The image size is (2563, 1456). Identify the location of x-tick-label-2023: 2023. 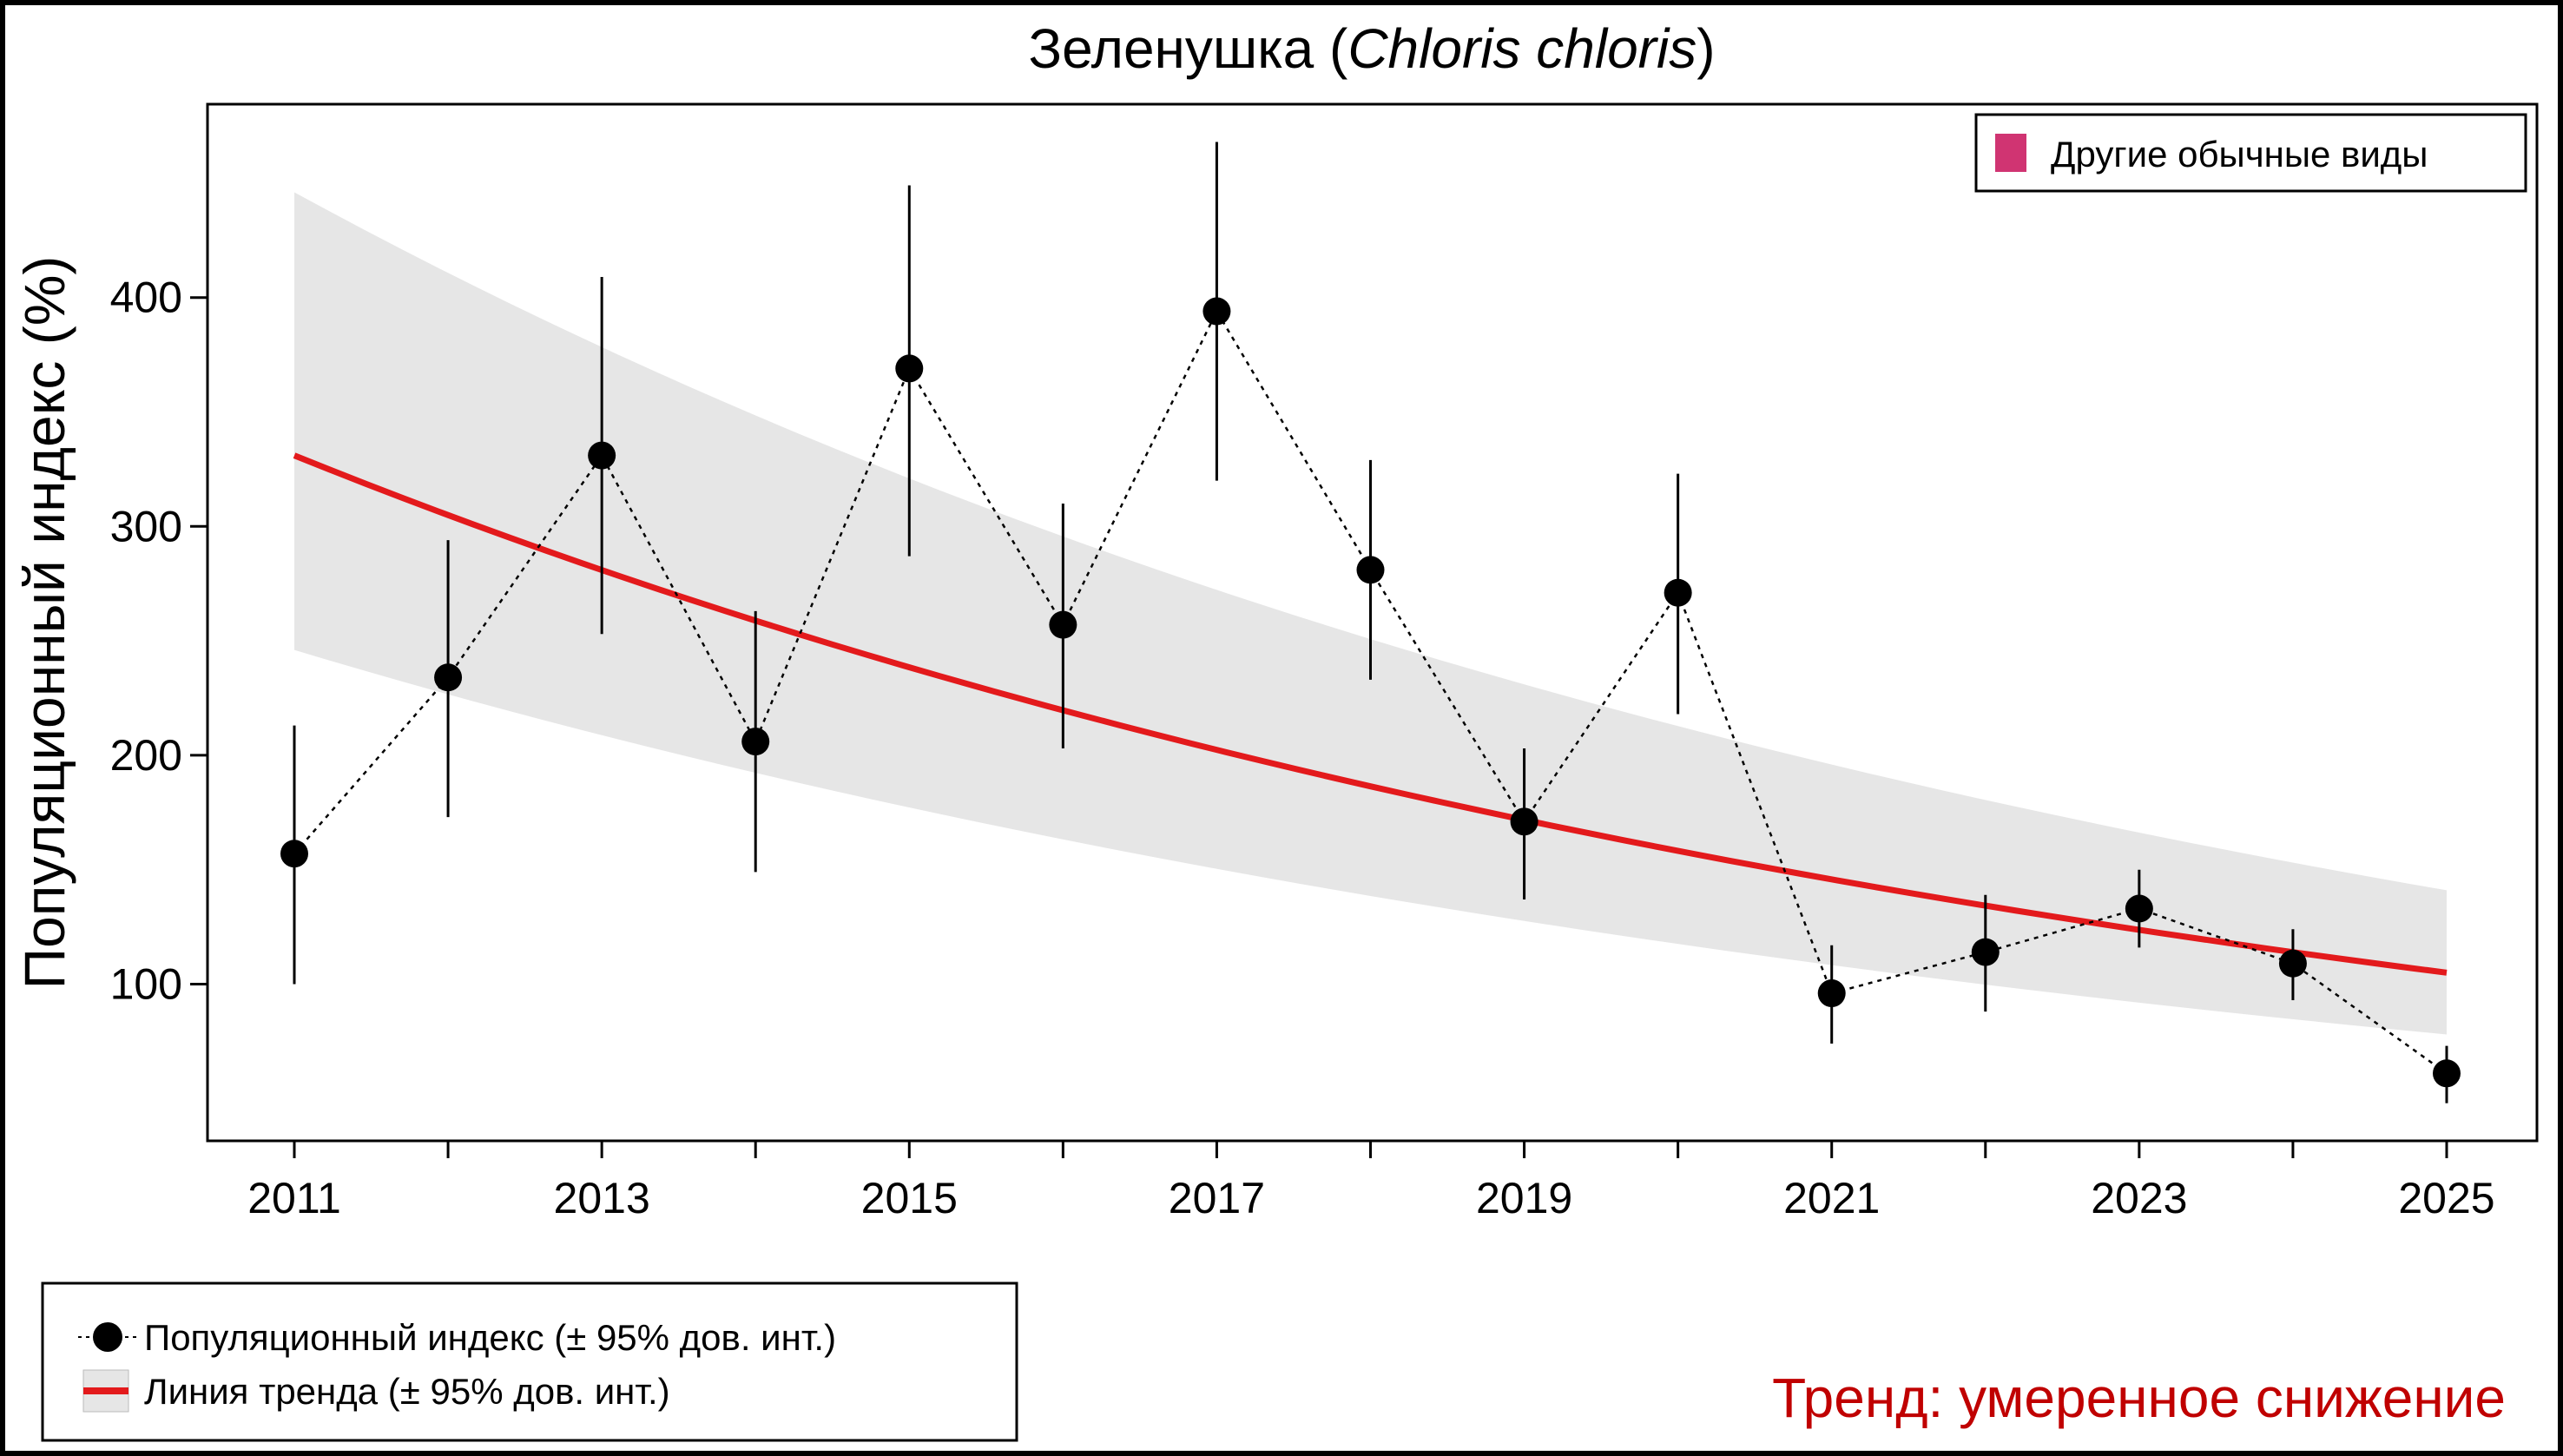
(2139, 1198).